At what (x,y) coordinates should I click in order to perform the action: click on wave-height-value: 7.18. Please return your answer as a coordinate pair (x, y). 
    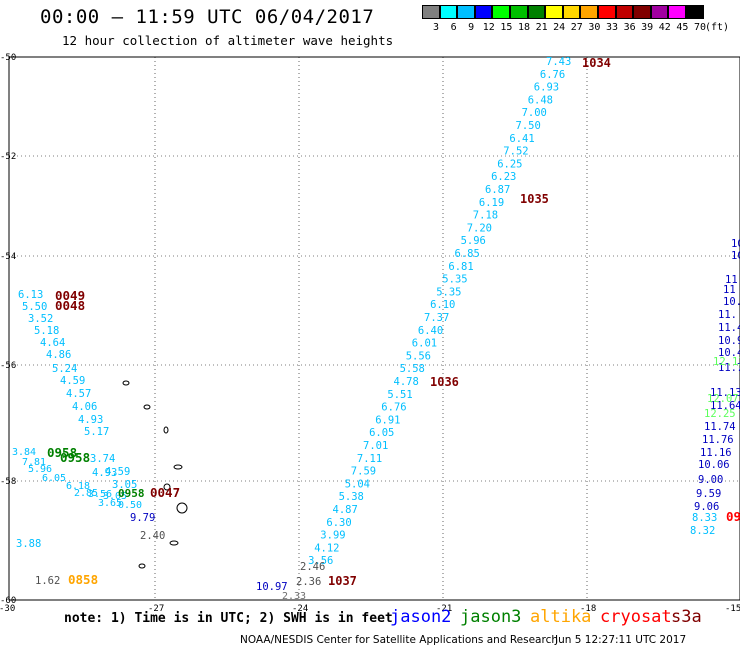
    Looking at the image, I should click on (485, 216).